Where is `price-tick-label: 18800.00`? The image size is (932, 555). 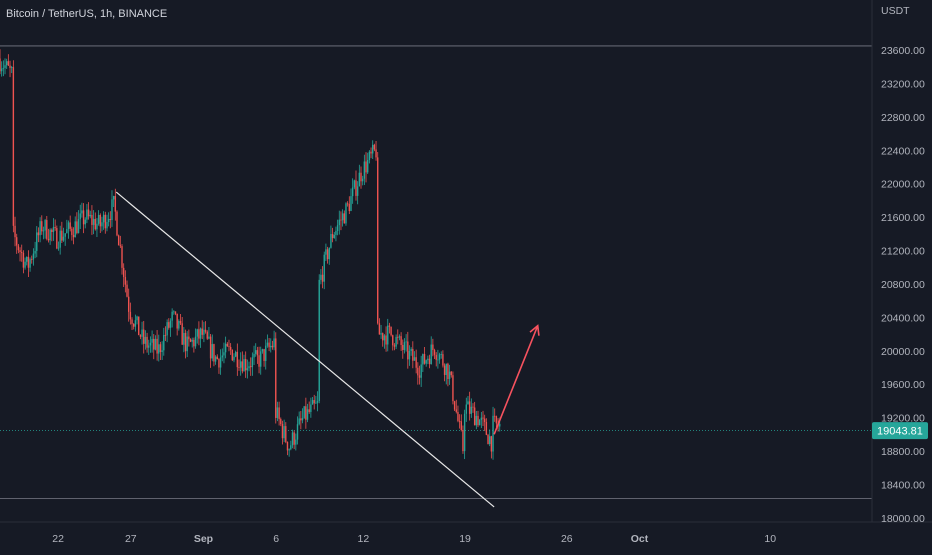
price-tick-label: 18800.00 is located at coordinates (903, 452).